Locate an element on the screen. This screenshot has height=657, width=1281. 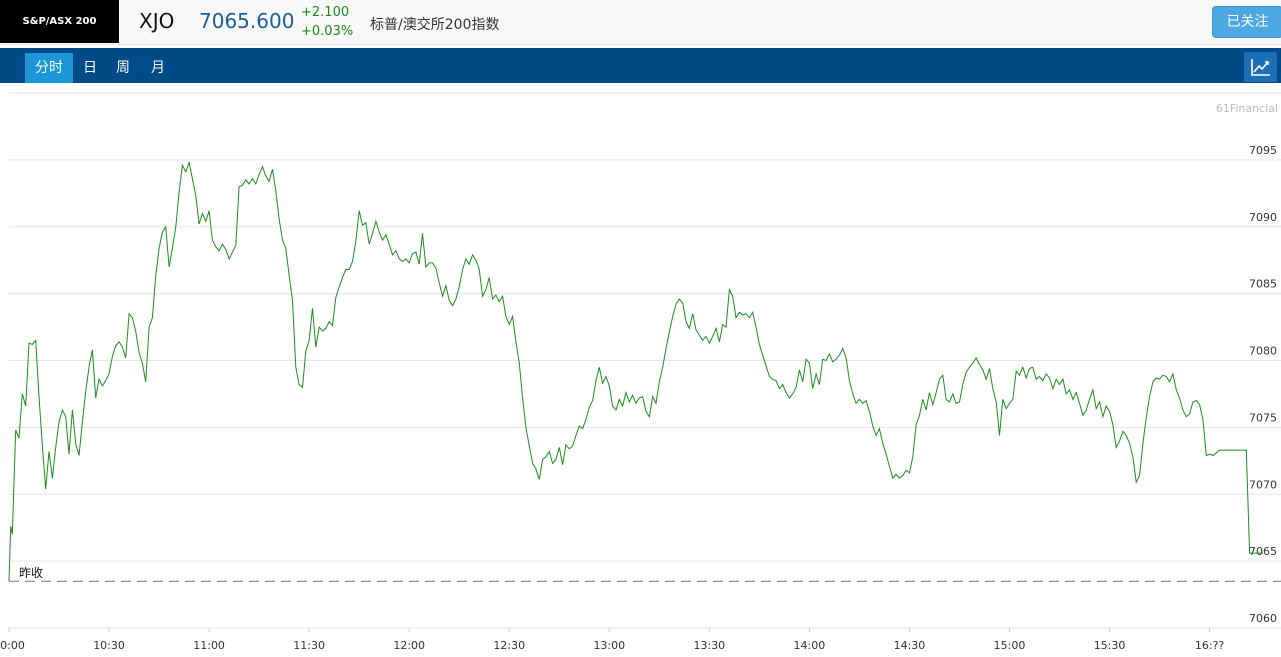
y-tick-label: 7095 is located at coordinates (1263, 150).